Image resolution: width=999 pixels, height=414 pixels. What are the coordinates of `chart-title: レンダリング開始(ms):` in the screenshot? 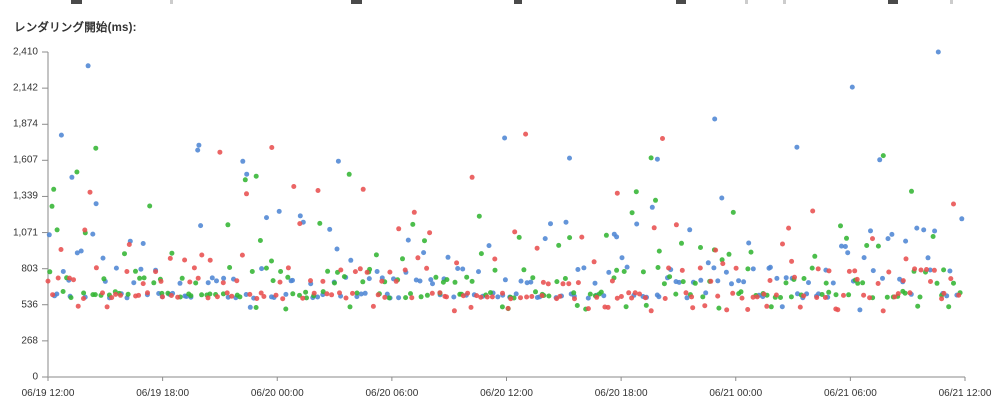 It's located at (75, 28).